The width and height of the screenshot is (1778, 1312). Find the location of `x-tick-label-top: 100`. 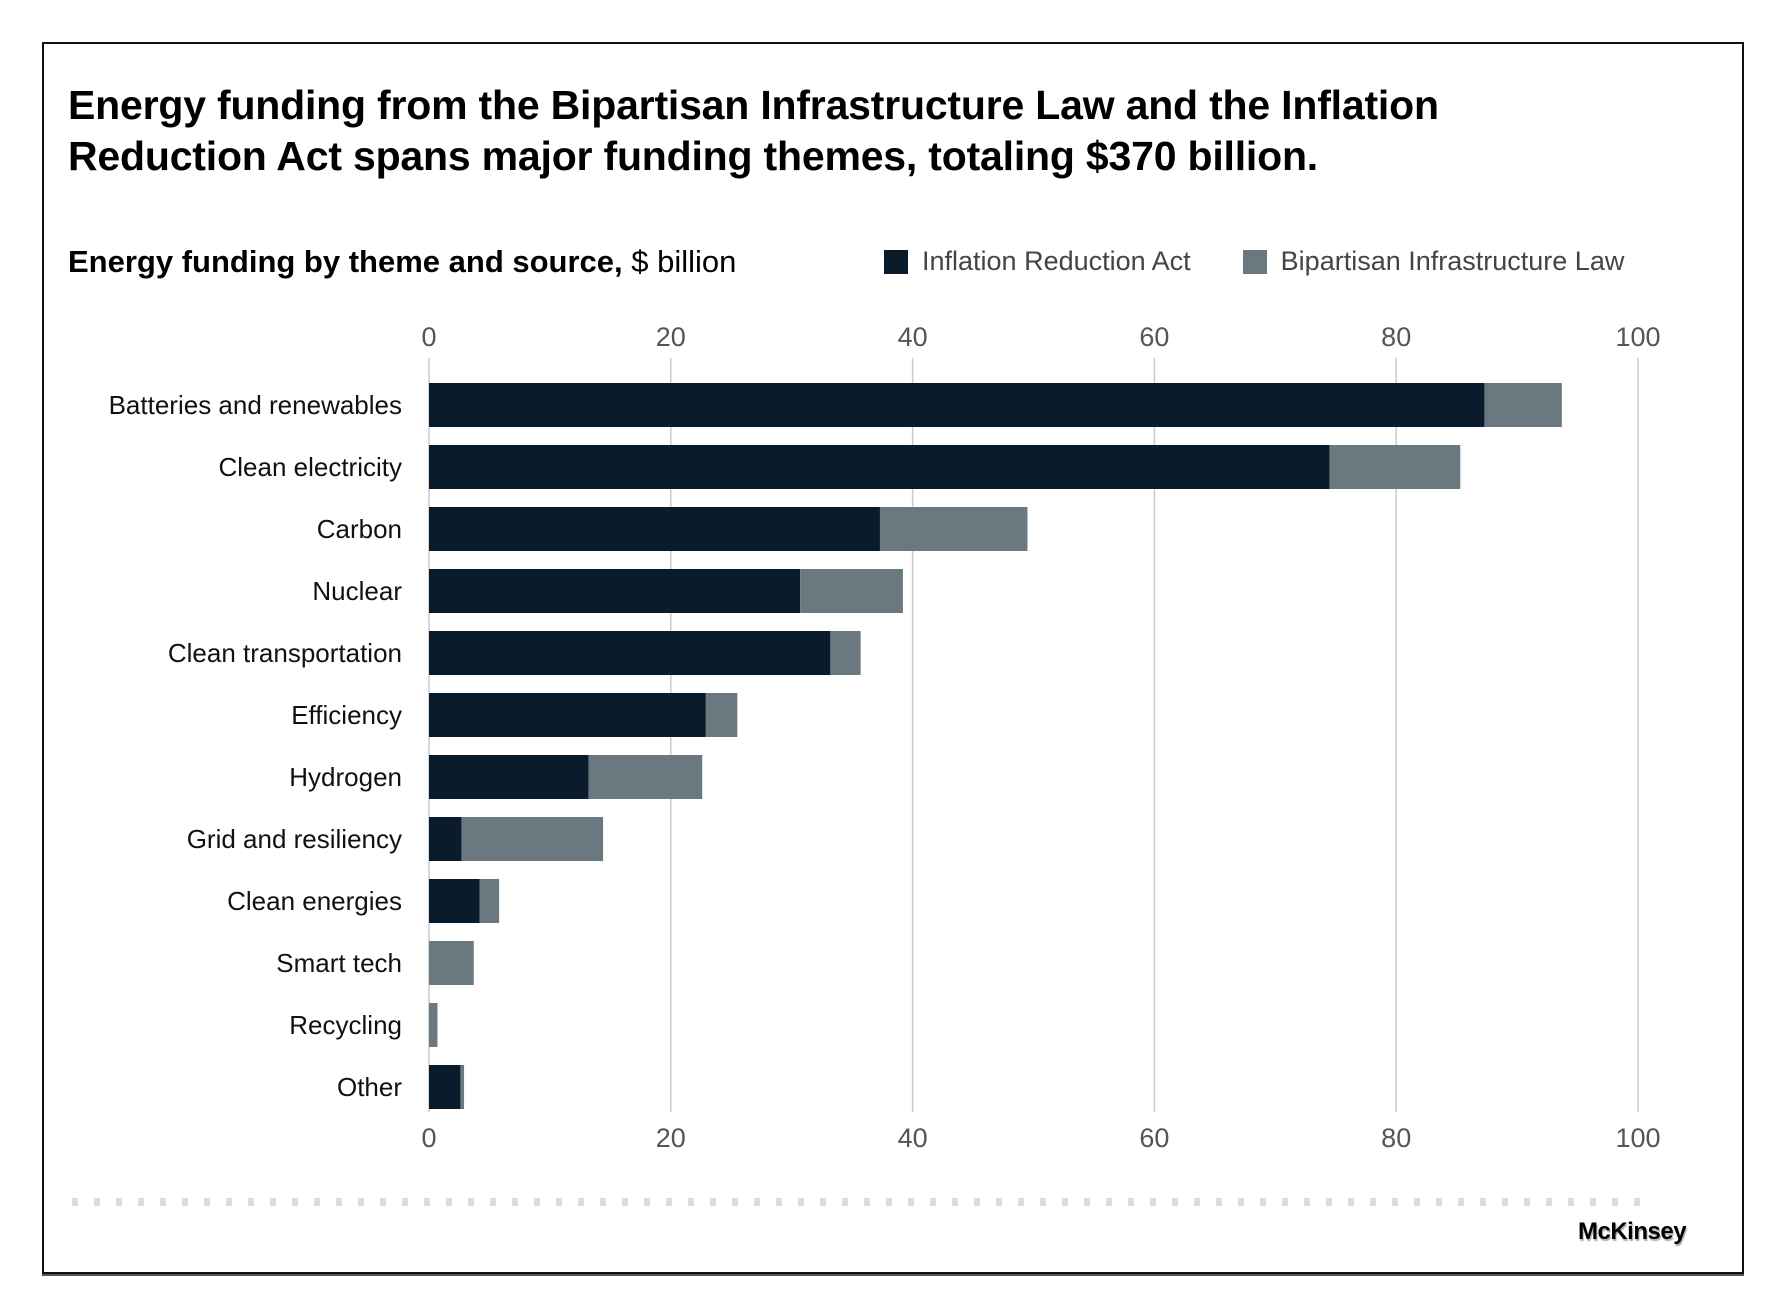

x-tick-label-top: 100 is located at coordinates (1637, 337).